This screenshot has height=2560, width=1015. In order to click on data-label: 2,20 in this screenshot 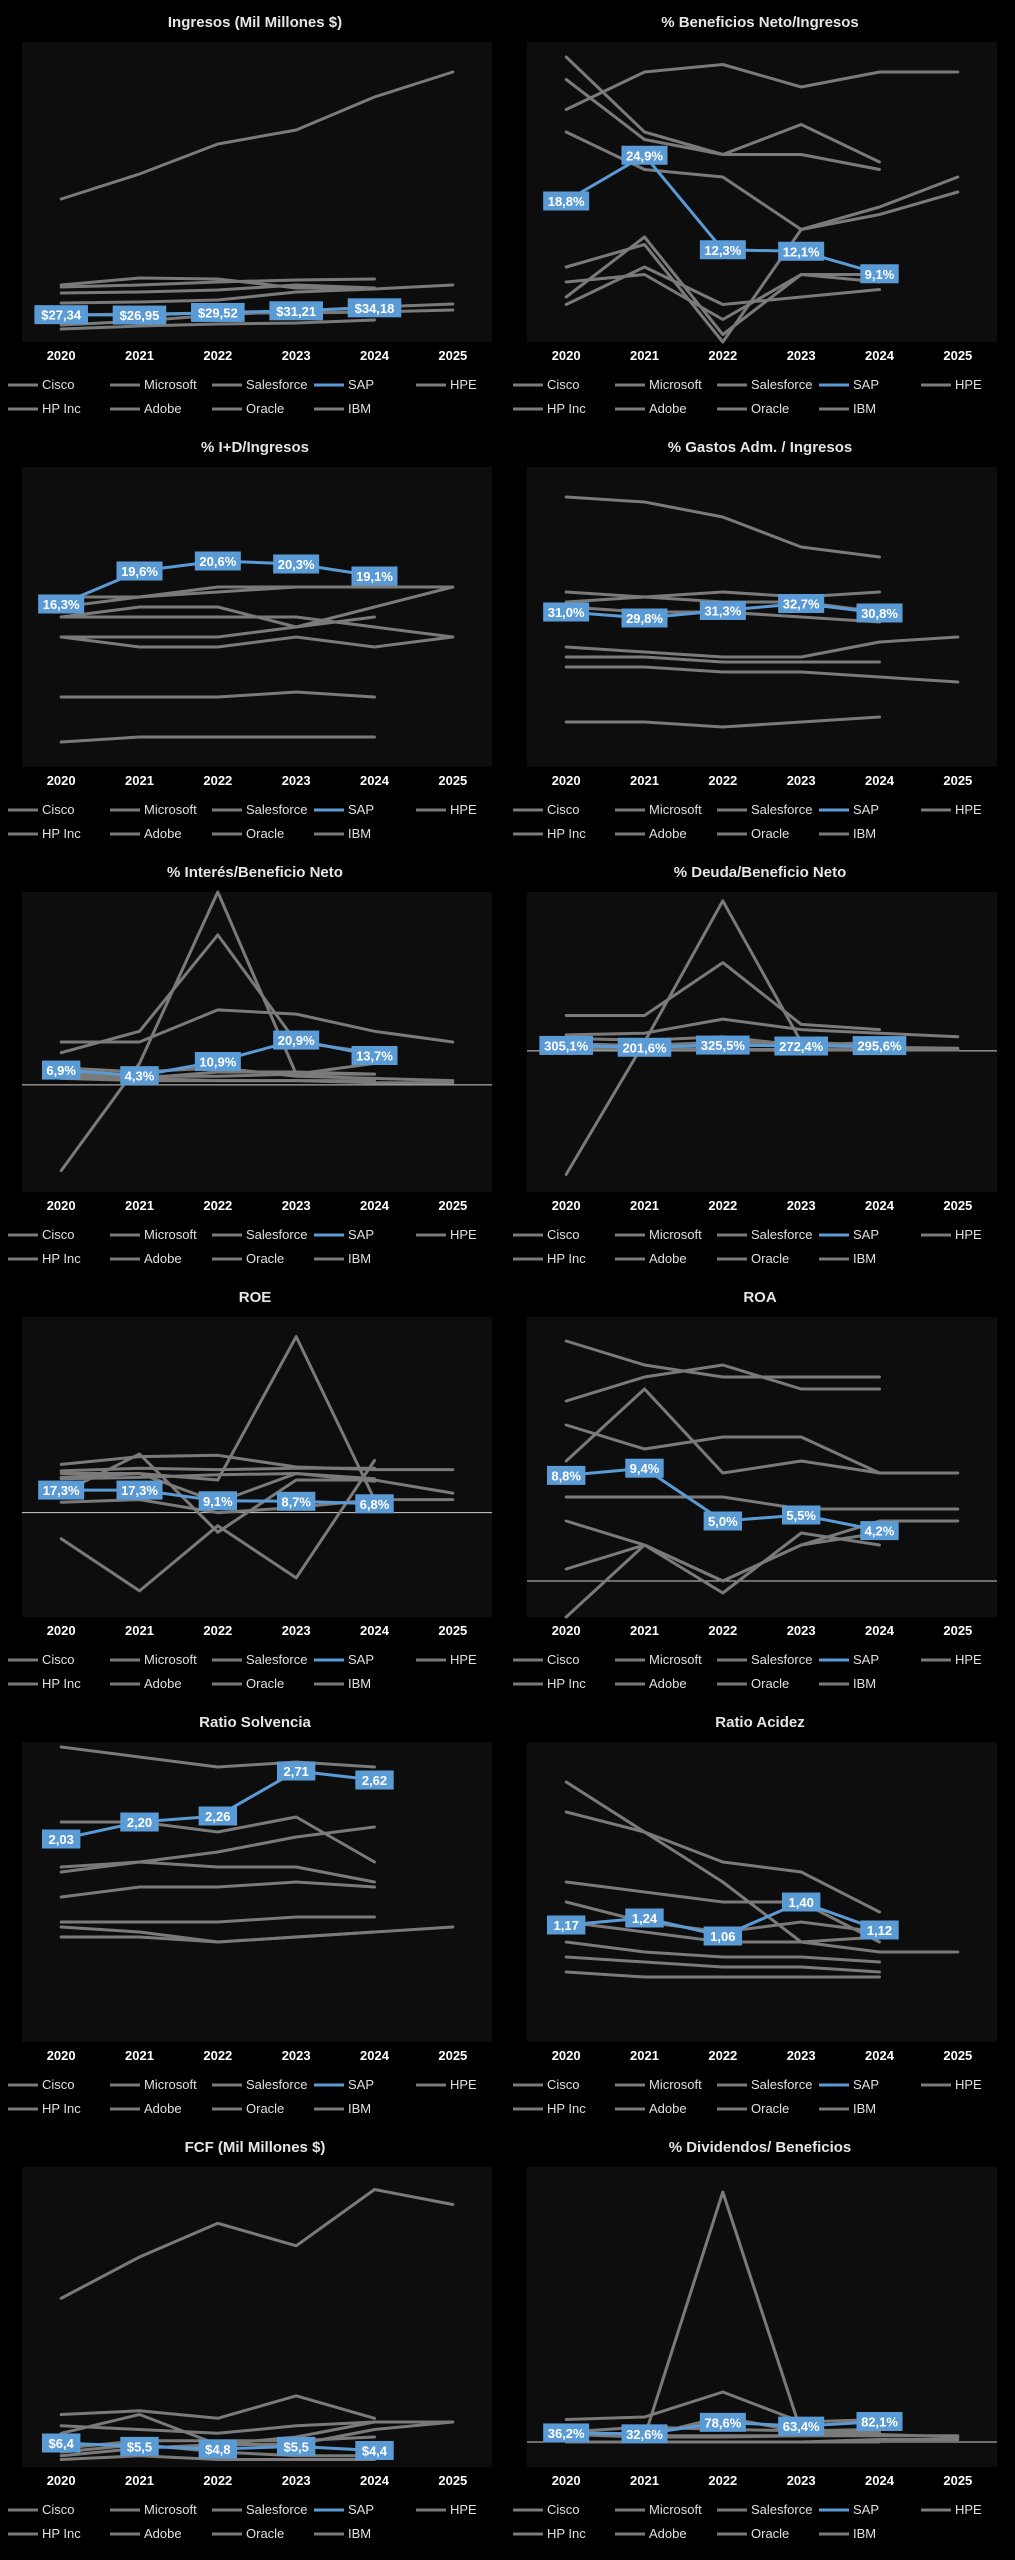, I will do `click(139, 1822)`.